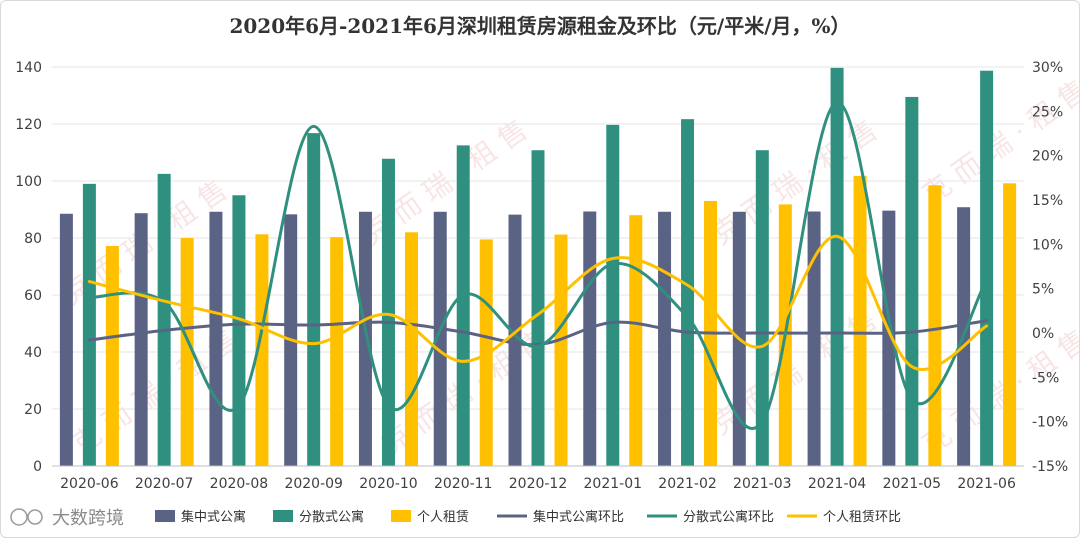  I want to click on y-right-tick-label: 10%, so click(1047, 245).